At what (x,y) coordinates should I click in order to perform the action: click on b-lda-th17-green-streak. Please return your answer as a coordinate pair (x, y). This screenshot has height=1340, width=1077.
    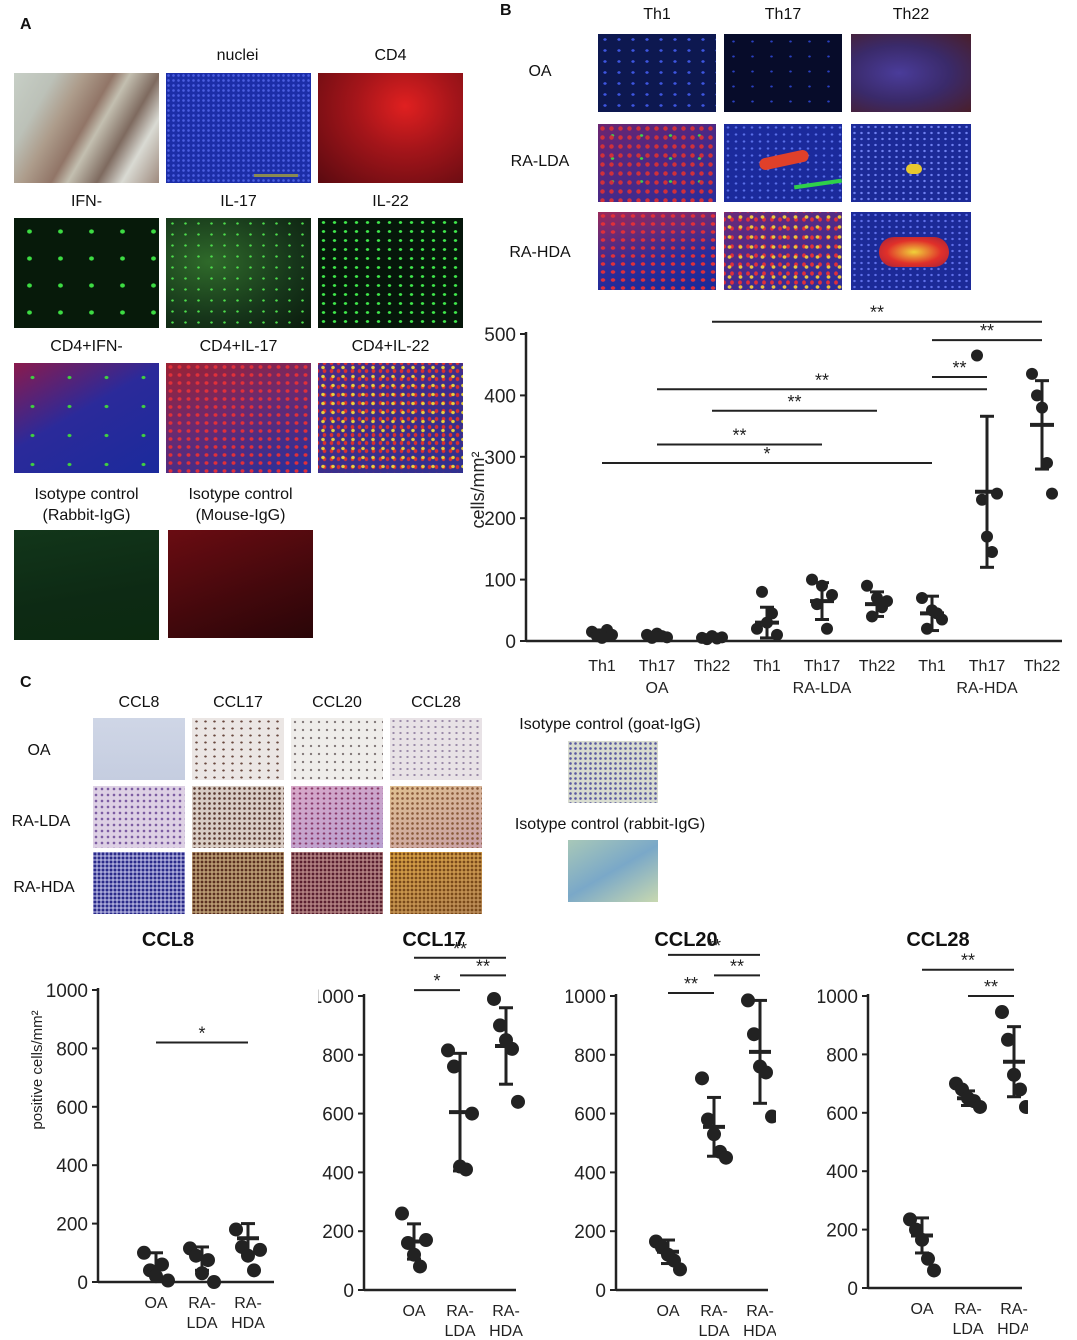
    Looking at the image, I should click on (817, 184).